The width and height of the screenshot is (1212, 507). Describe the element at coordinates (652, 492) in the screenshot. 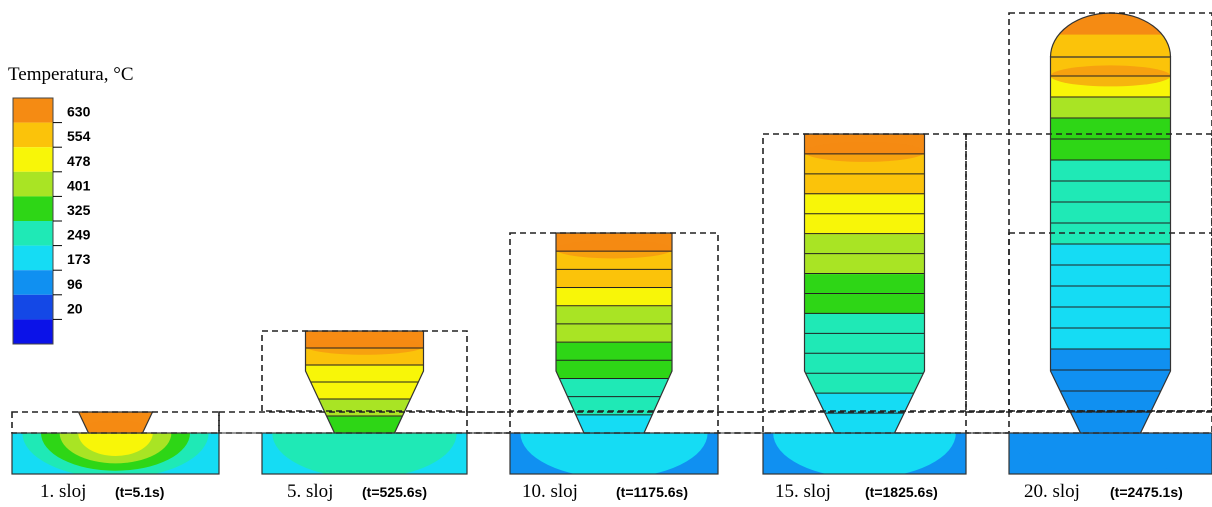

I see `stage-time: (t=1175.6s)` at that location.